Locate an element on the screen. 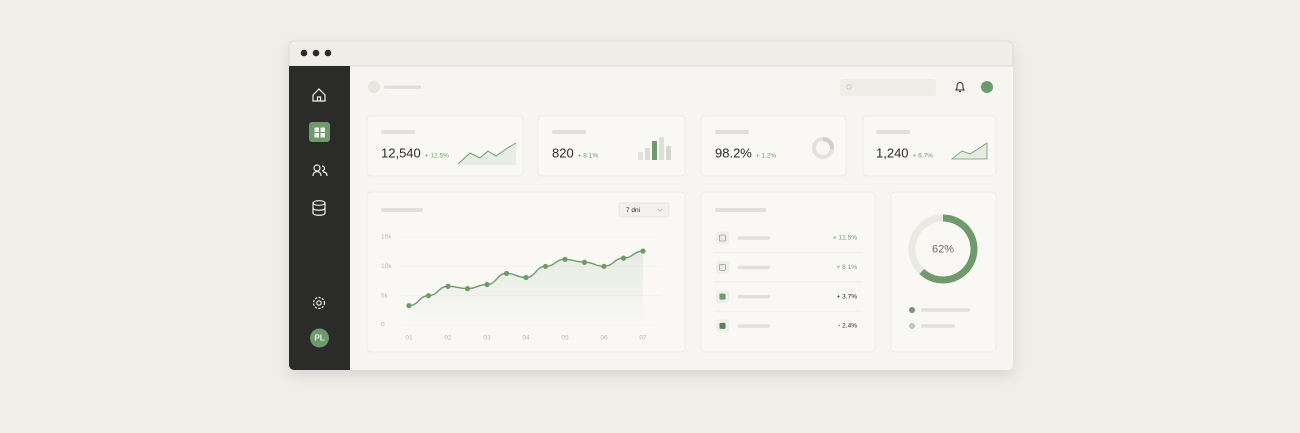 The height and width of the screenshot is (433, 1300). settings-icon is located at coordinates (319, 303).